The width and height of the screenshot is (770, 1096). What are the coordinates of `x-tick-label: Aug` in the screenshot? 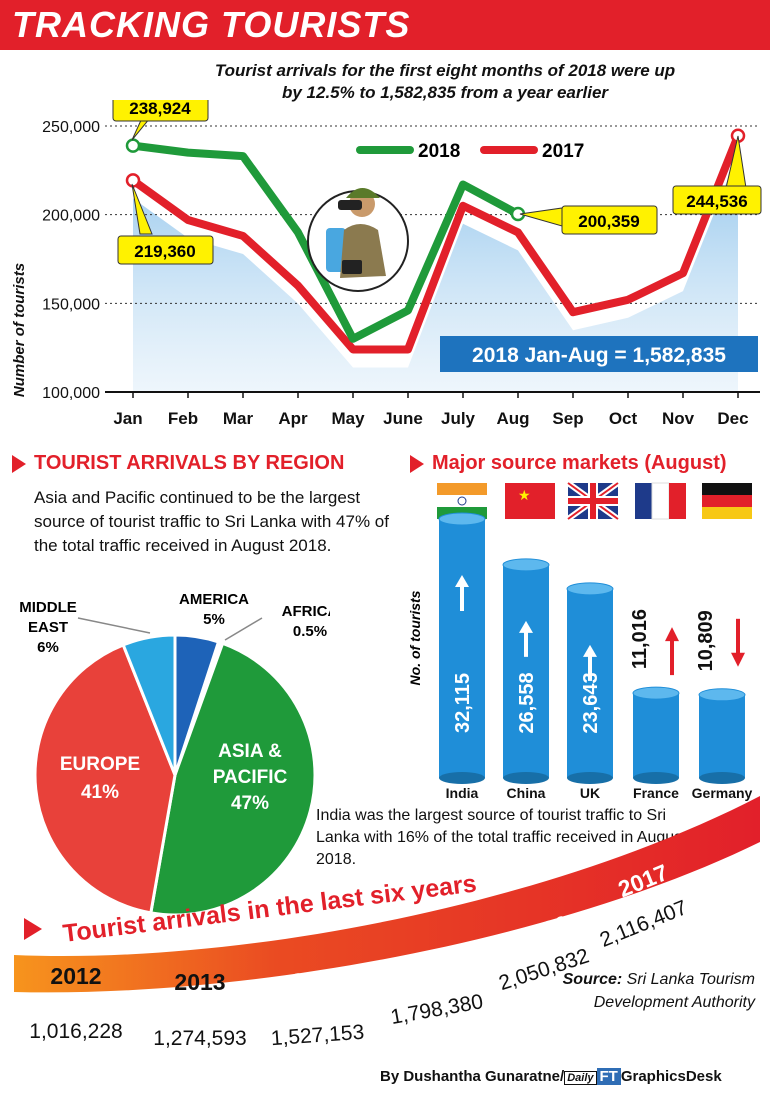 It's located at (512, 418).